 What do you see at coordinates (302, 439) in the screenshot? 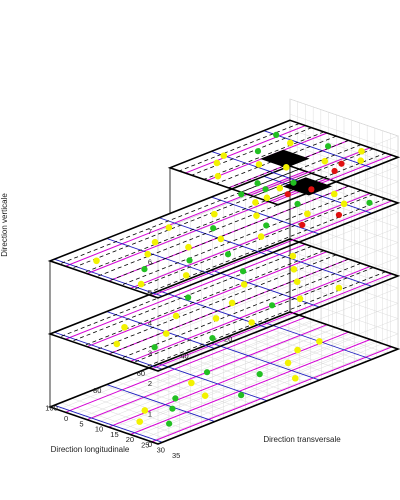
I see `y-axis-label: Direction transversale` at bounding box center [302, 439].